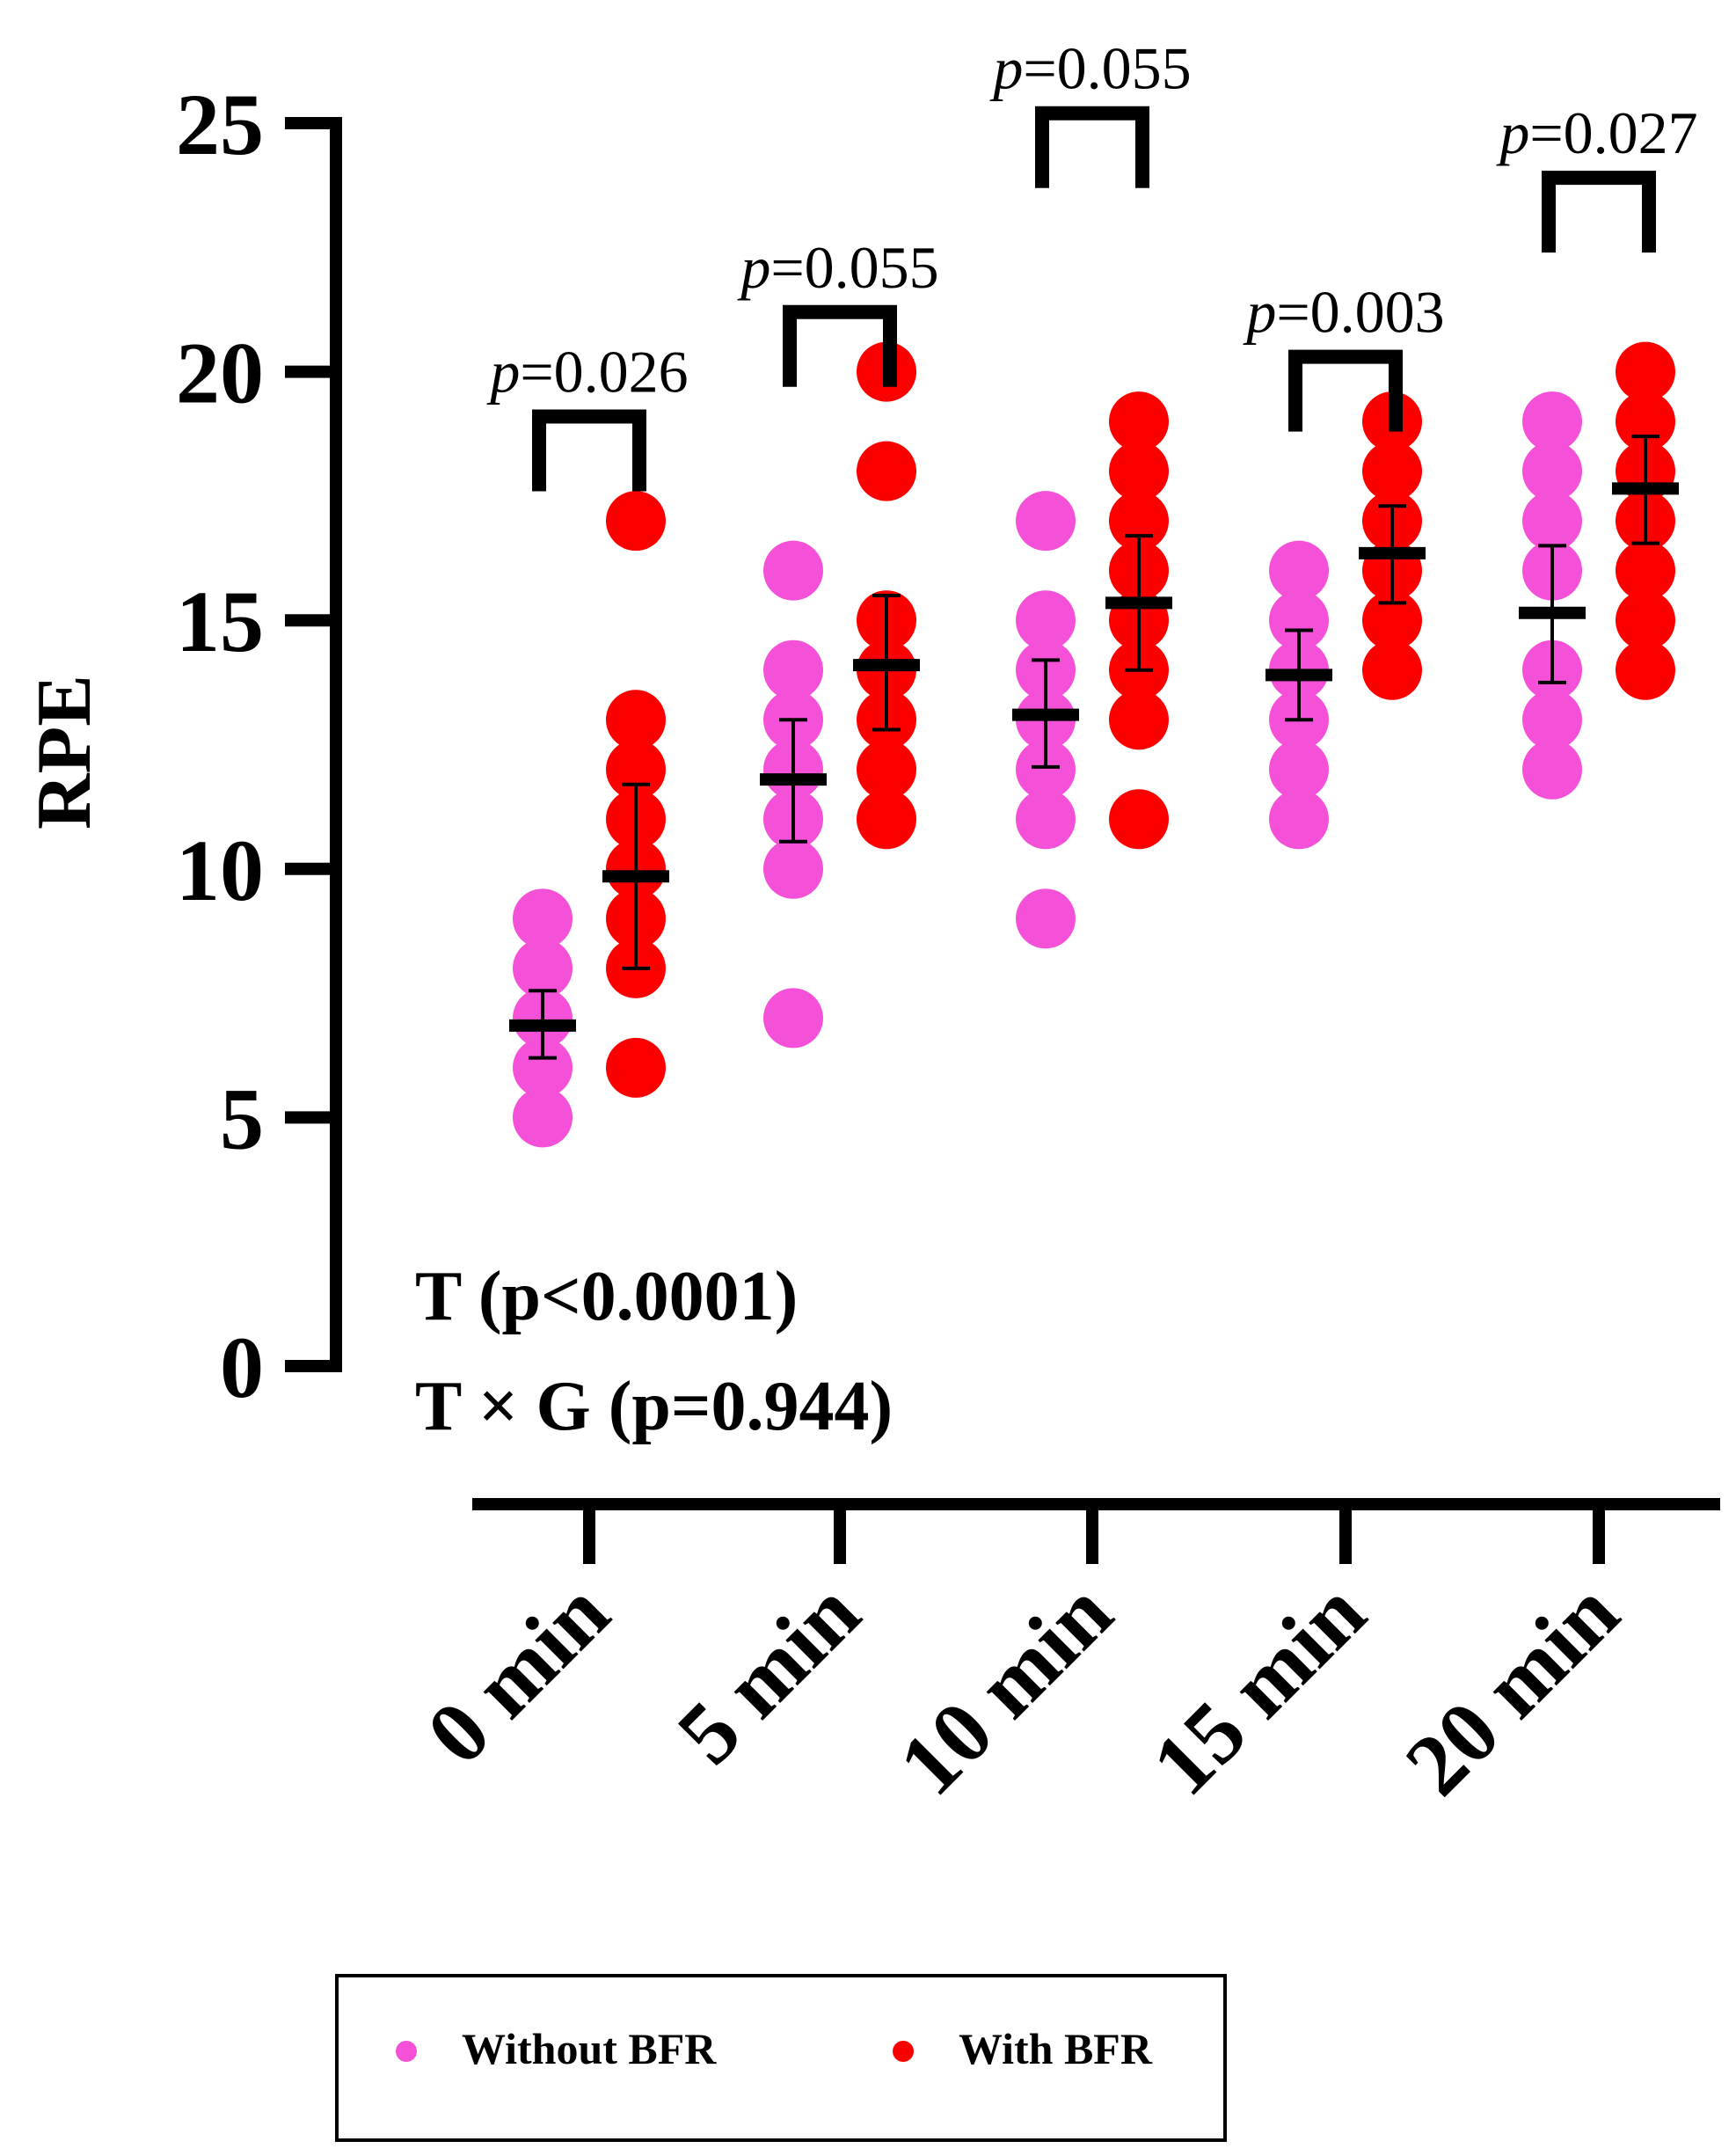  Describe the element at coordinates (1513, 1688) in the screenshot. I see `x-tick-label-4: 20 min` at that location.